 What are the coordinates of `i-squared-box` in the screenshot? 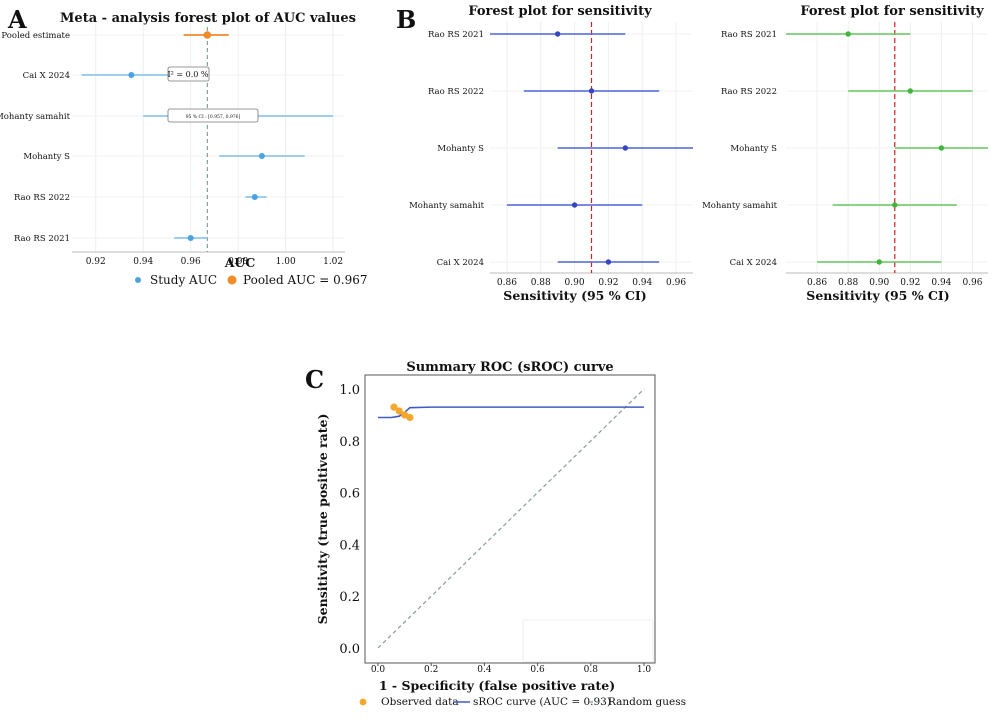 It's located at (188, 74).